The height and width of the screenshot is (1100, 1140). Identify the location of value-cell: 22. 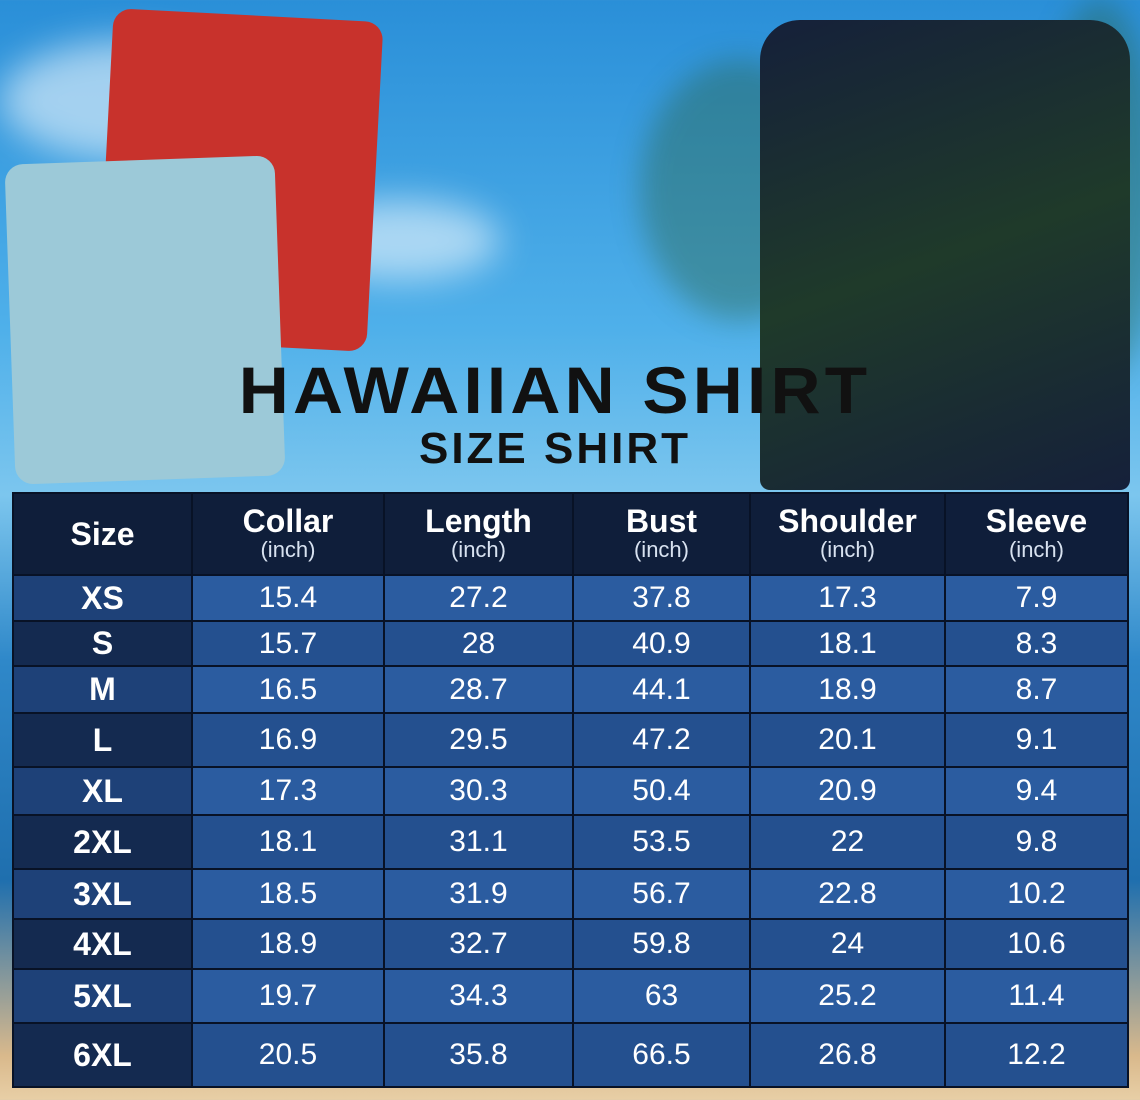
(847, 842).